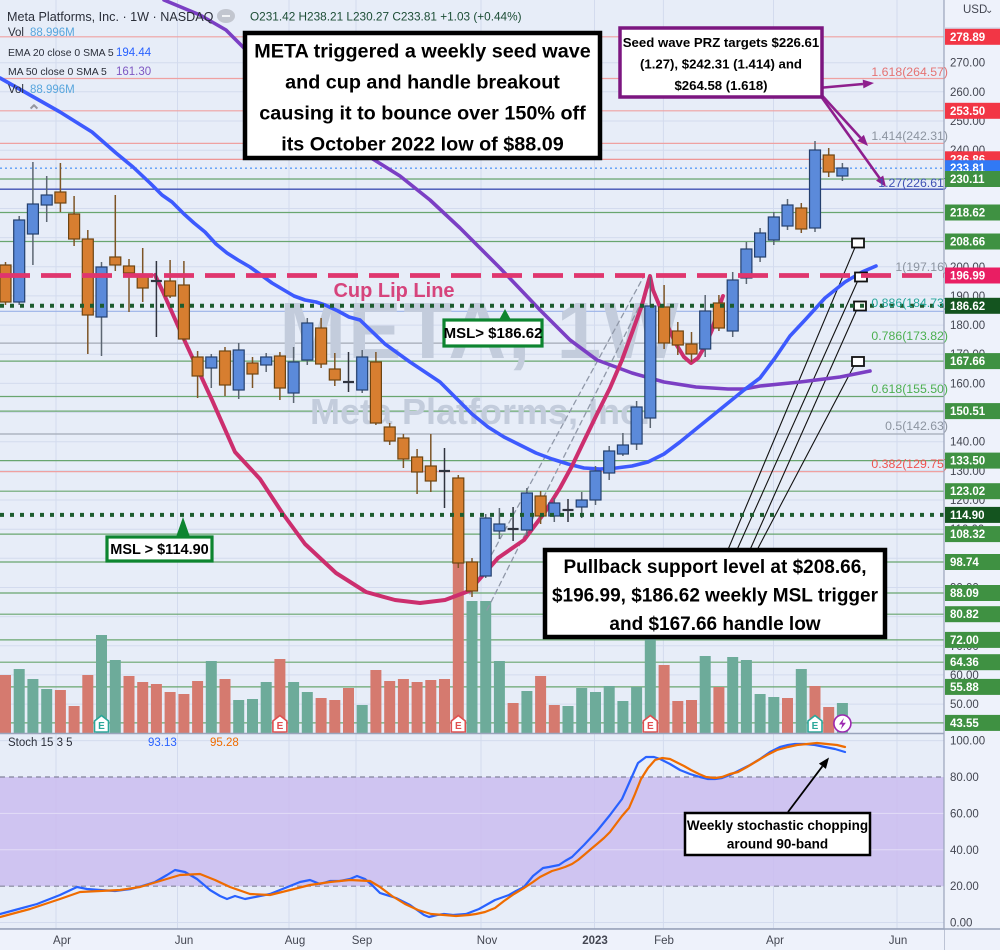 Image resolution: width=1000 pixels, height=950 pixels. What do you see at coordinates (909, 72) in the screenshot?
I see `svg-text: 1.618(264.57)` at bounding box center [909, 72].